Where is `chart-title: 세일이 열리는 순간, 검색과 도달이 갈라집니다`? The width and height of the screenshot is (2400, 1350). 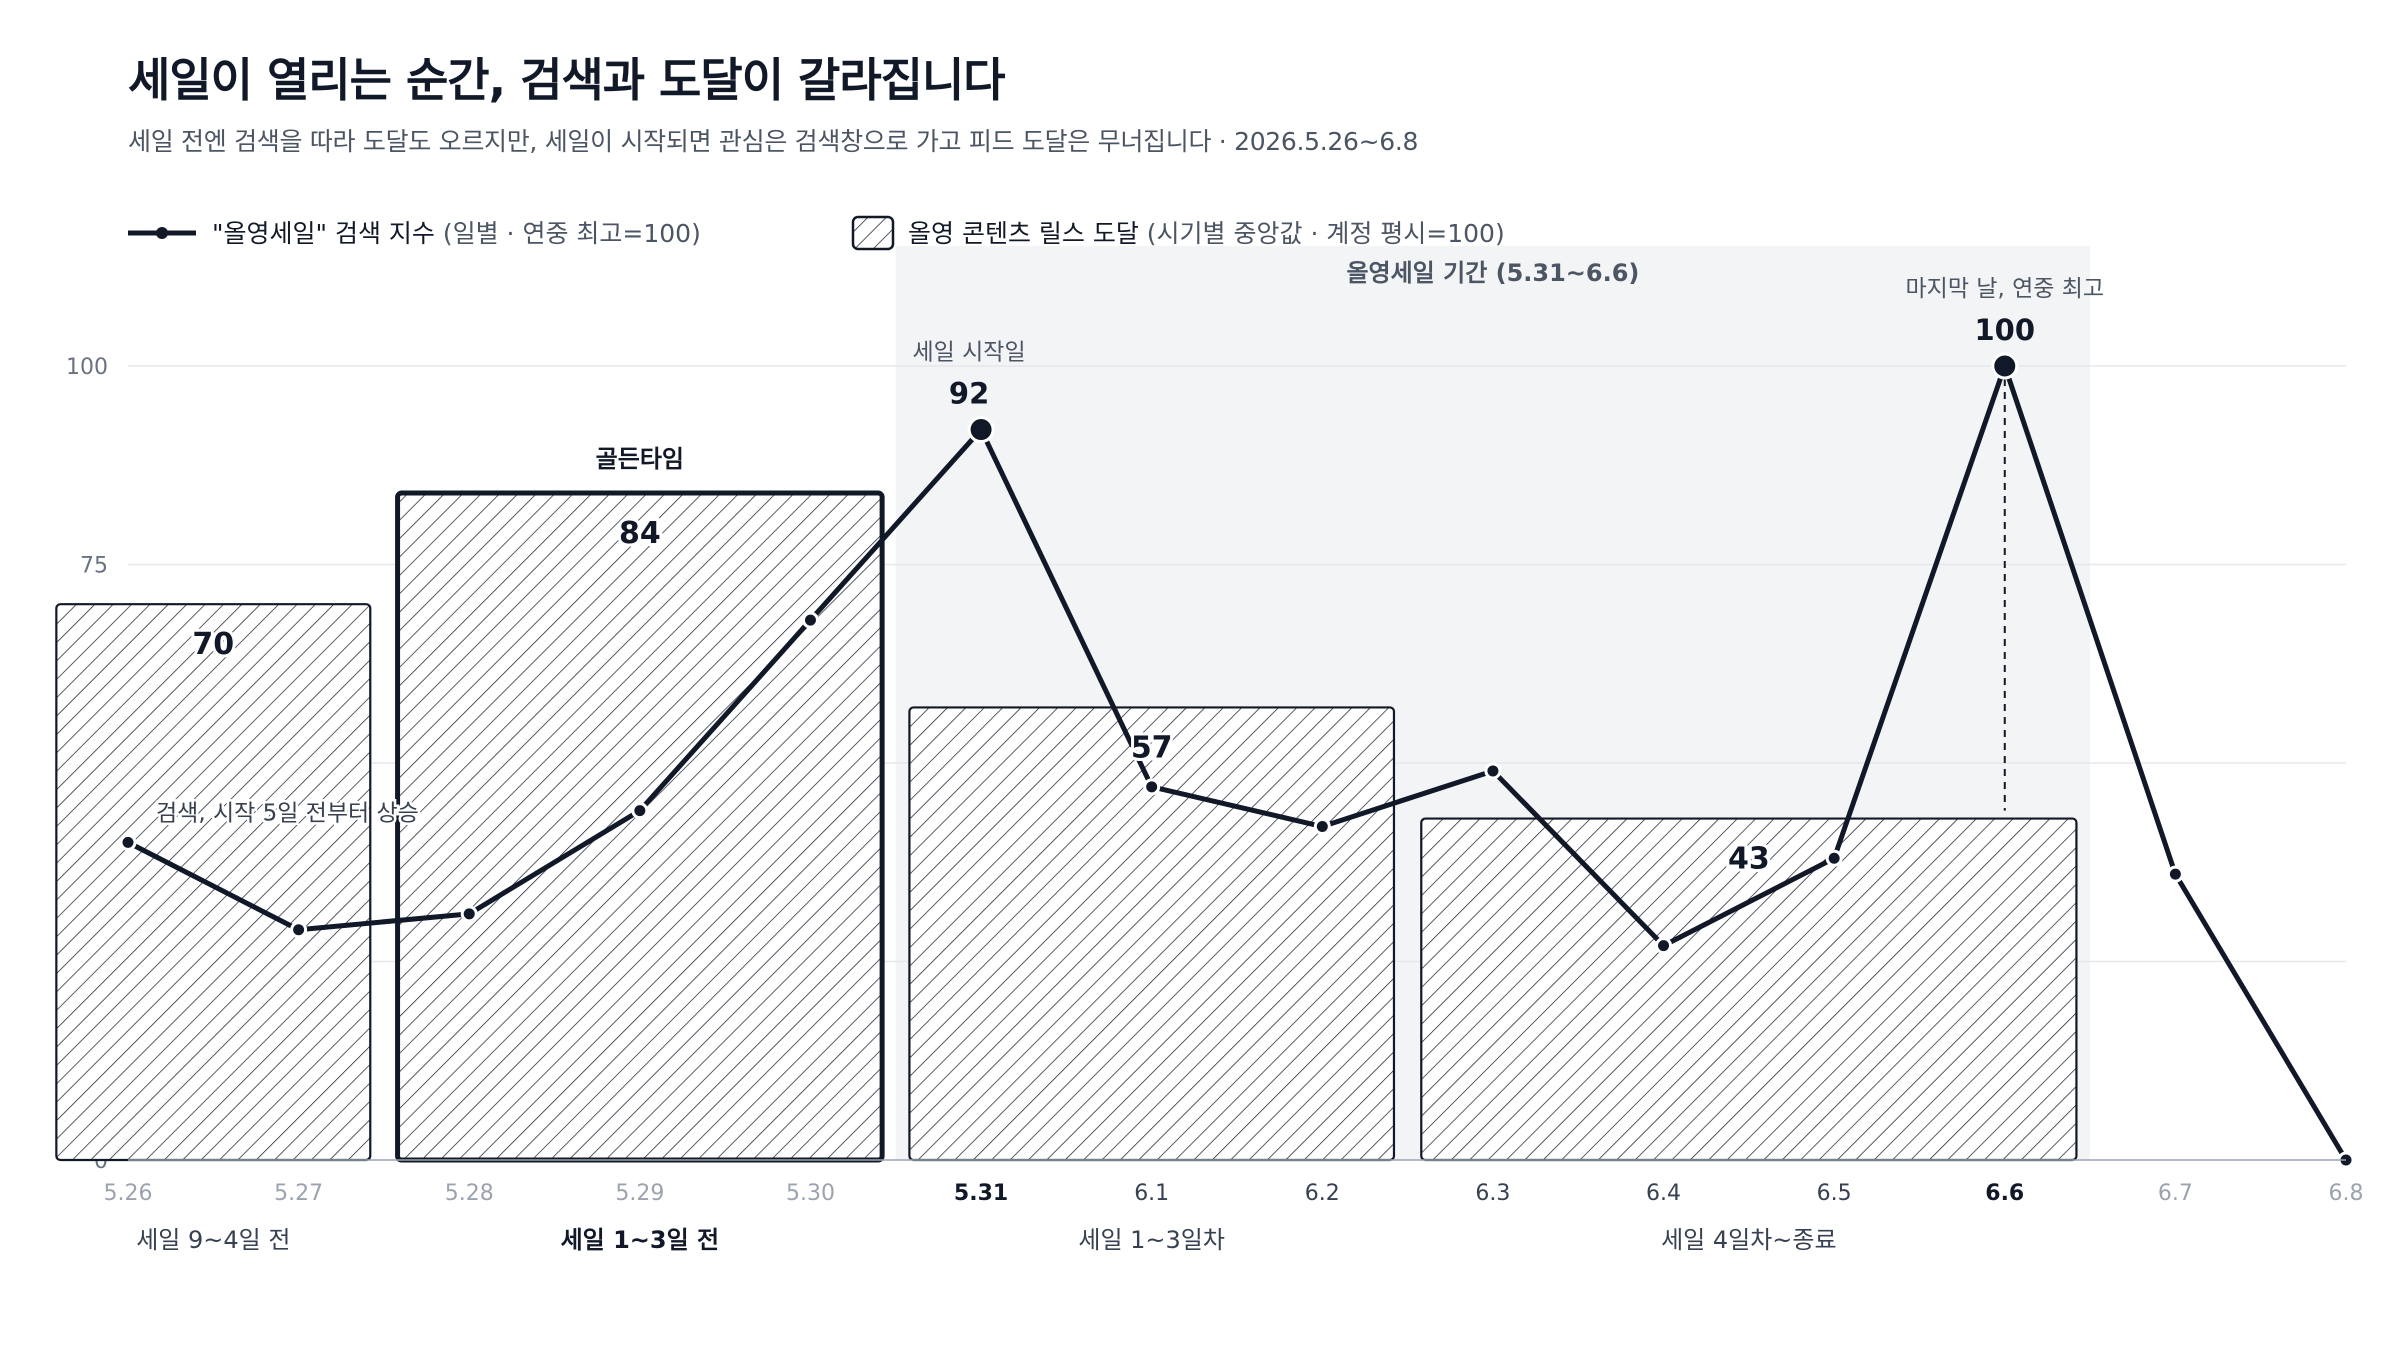 chart-title: 세일이 열리는 순간, 검색과 도달이 갈라집니다 is located at coordinates (567, 80).